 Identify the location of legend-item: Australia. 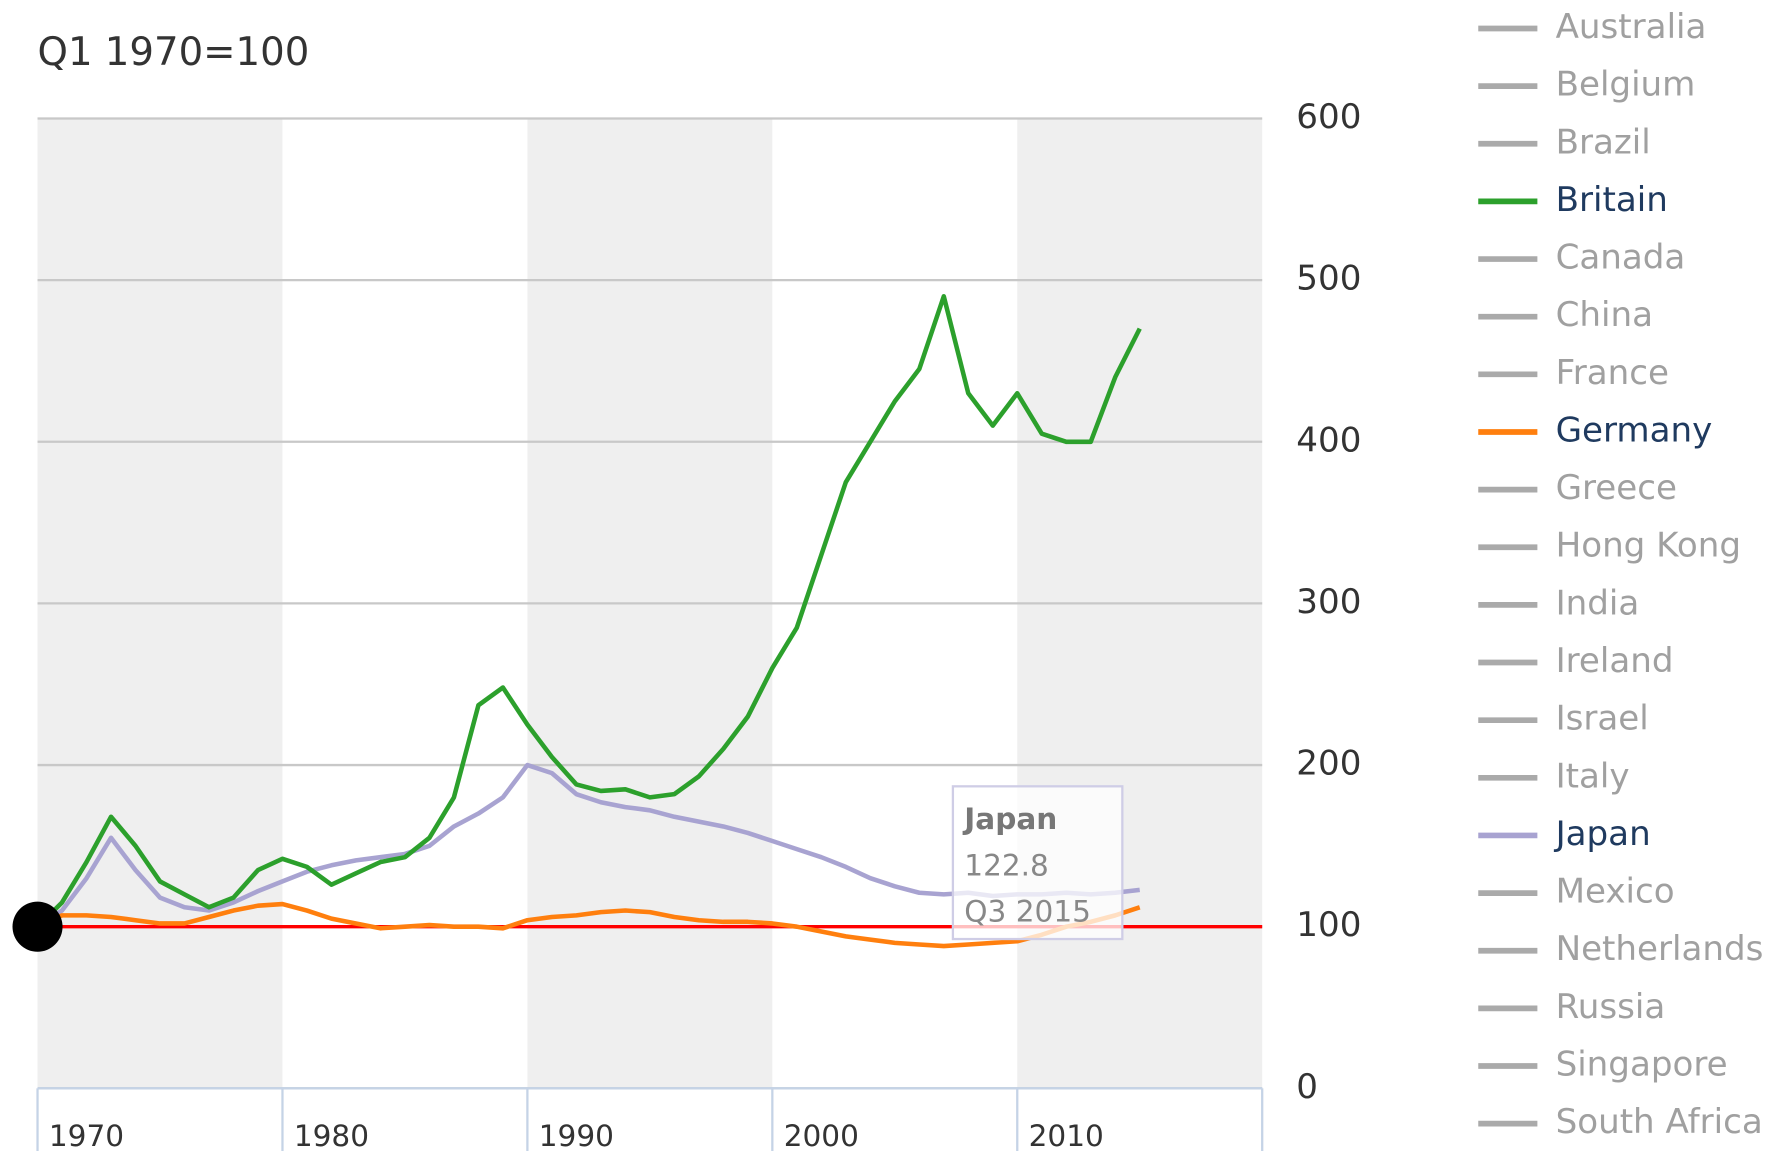
(1592, 27).